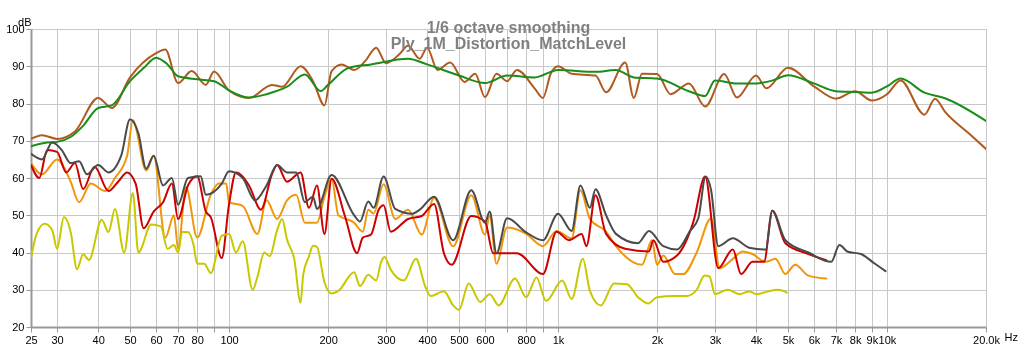 This screenshot has width=1024, height=350. Describe the element at coordinates (508, 43) in the screenshot. I see `chart-subtitle: Ply_1M_Distortion_MatchLevel` at that location.